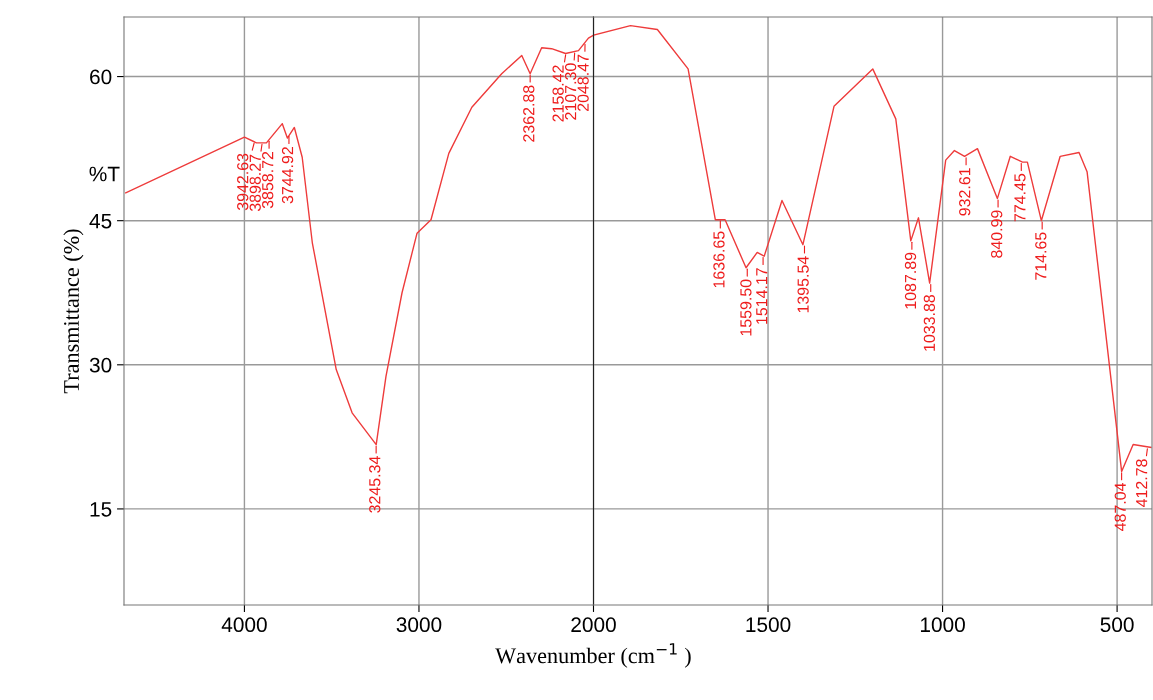  I want to click on annotation: 3744.92, so click(287, 175).